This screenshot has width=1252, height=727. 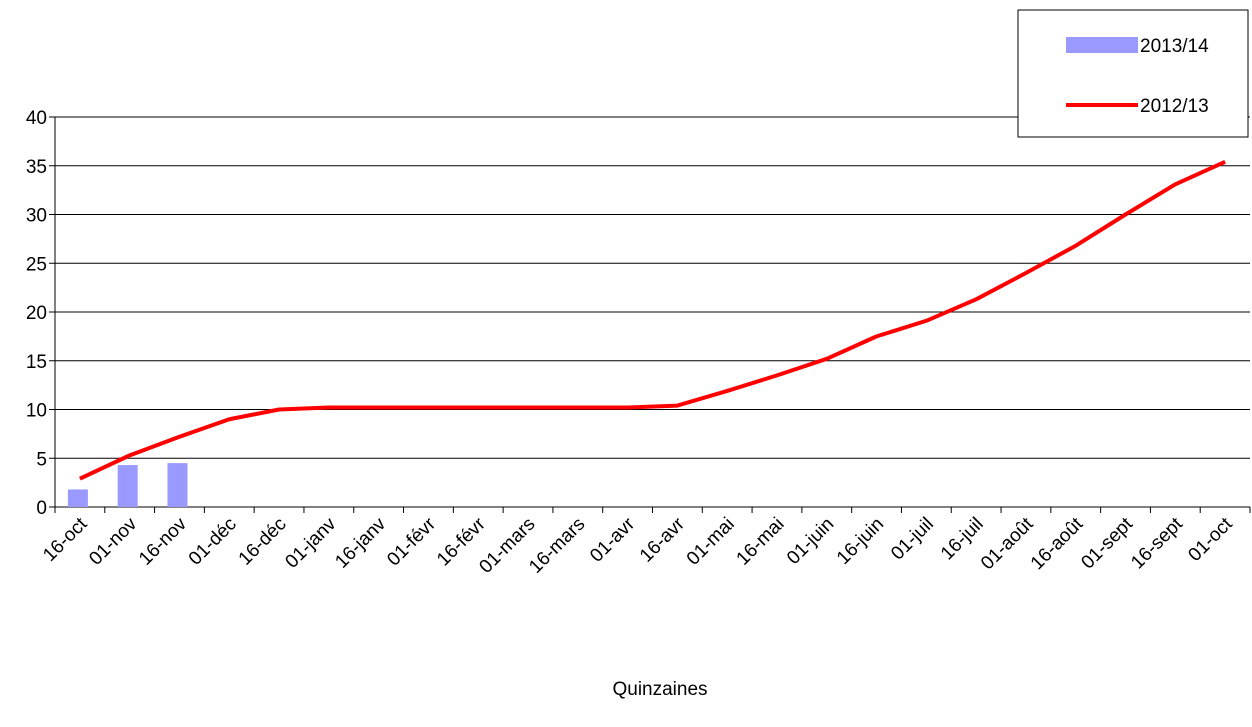 What do you see at coordinates (36, 264) in the screenshot?
I see `y-tick-label: 25` at bounding box center [36, 264].